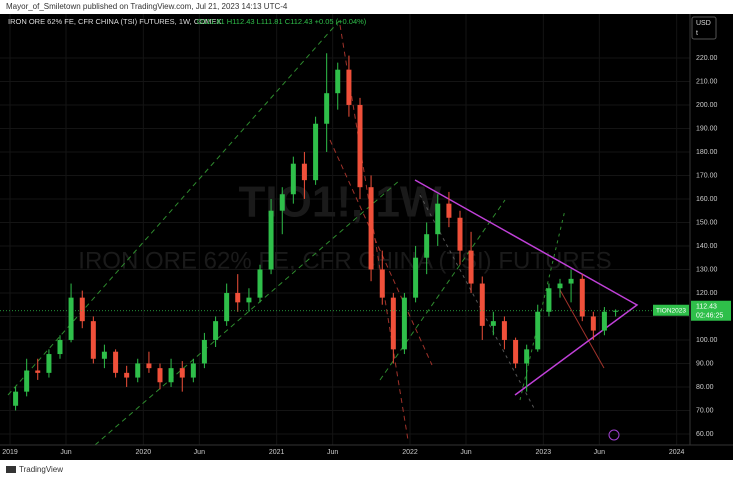 Image resolution: width=733 pixels, height=480 pixels. Describe the element at coordinates (704, 28) in the screenshot. I see `currency-box` at that location.